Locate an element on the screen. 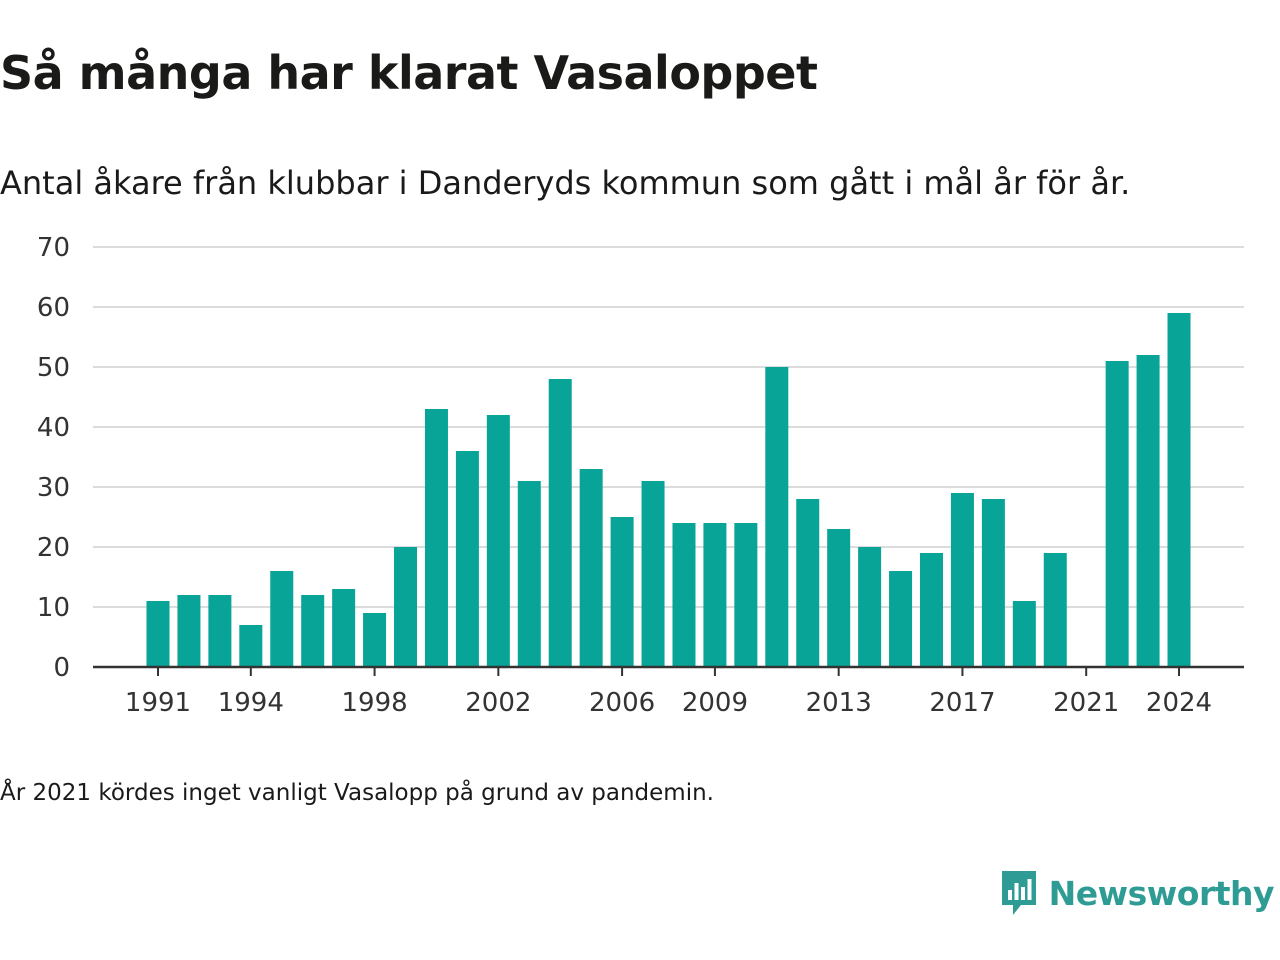  x-tick-label: 1991 is located at coordinates (158, 703).